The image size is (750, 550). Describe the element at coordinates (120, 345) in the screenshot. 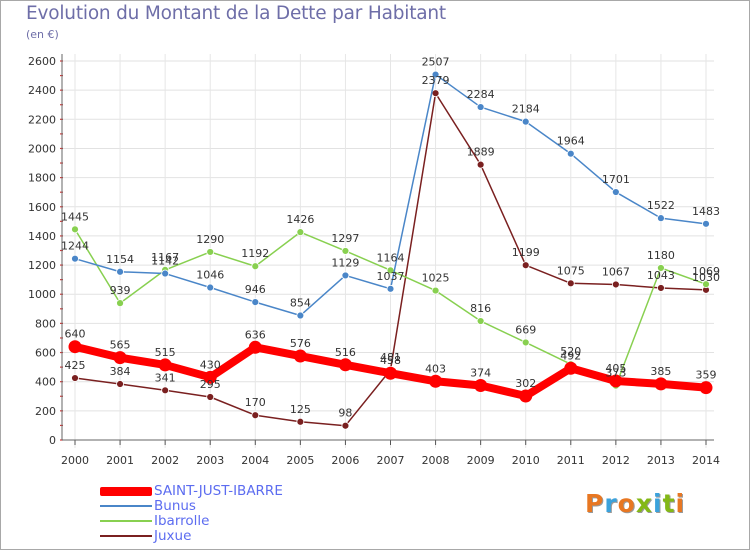

I see `data-label-saint-just-ibarre: 565` at that location.